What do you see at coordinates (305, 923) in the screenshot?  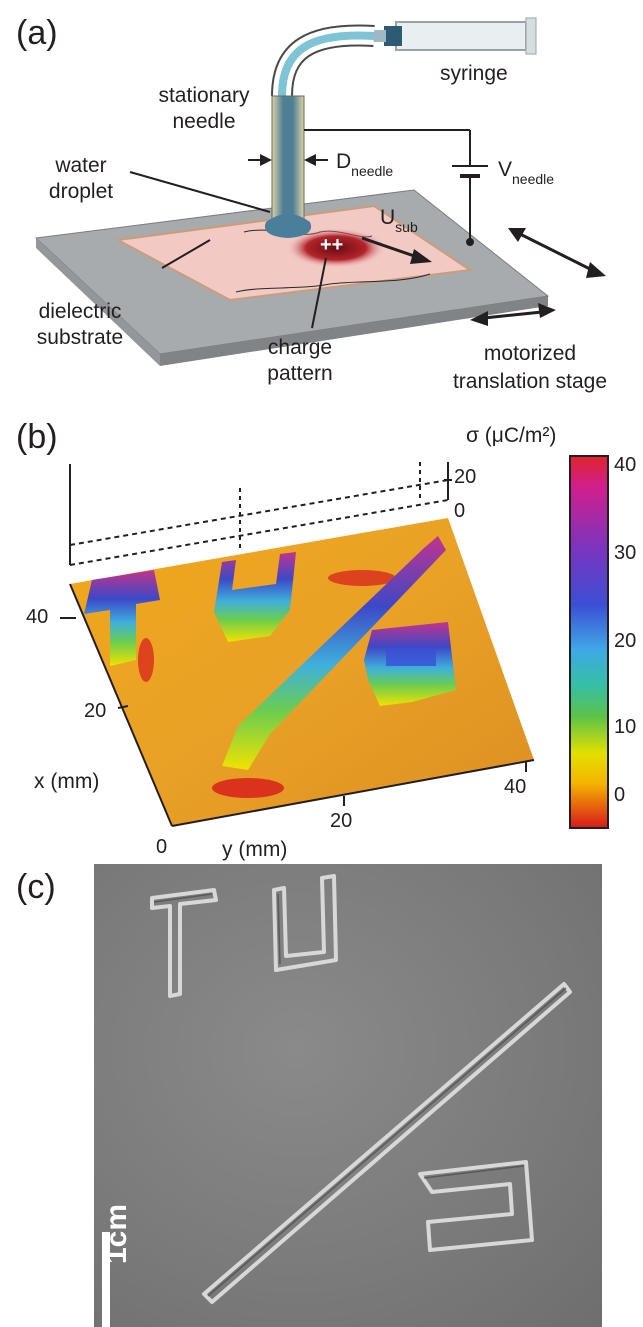 I see `trace-letter-u` at bounding box center [305, 923].